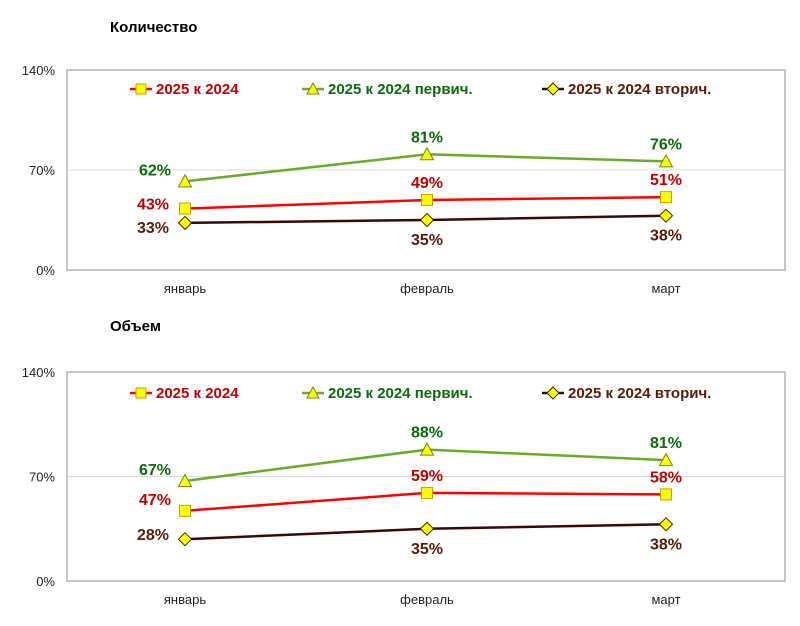 Image resolution: width=800 pixels, height=626 pixels. I want to click on data-label: 43%, so click(153, 205).